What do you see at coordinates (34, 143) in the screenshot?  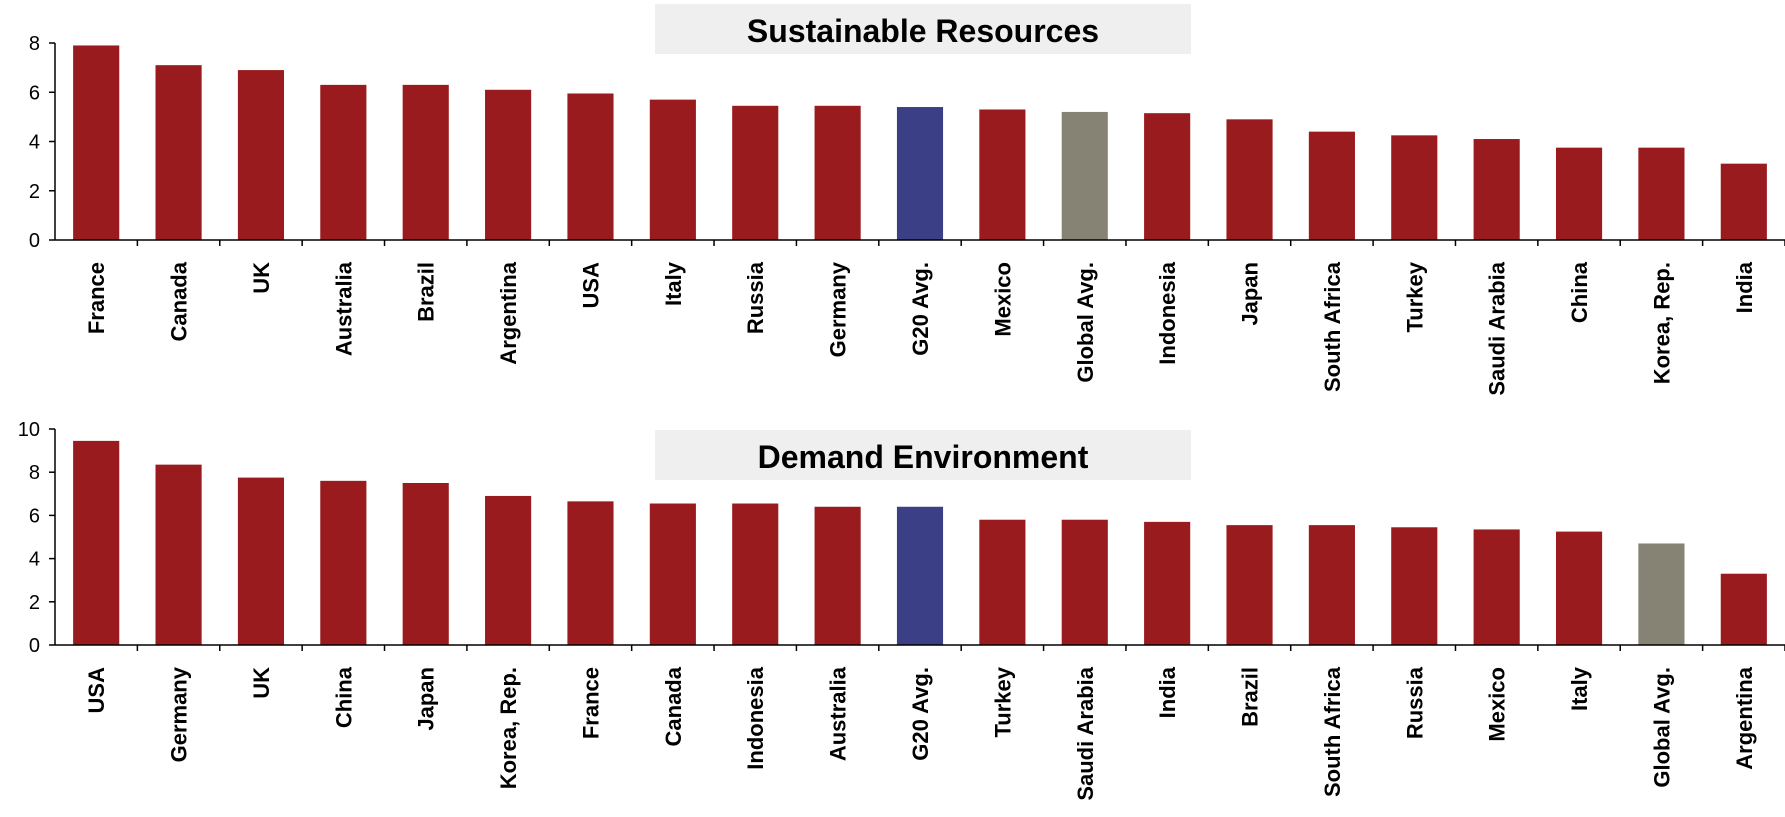 I see `y-tick-label: 4` at bounding box center [34, 143].